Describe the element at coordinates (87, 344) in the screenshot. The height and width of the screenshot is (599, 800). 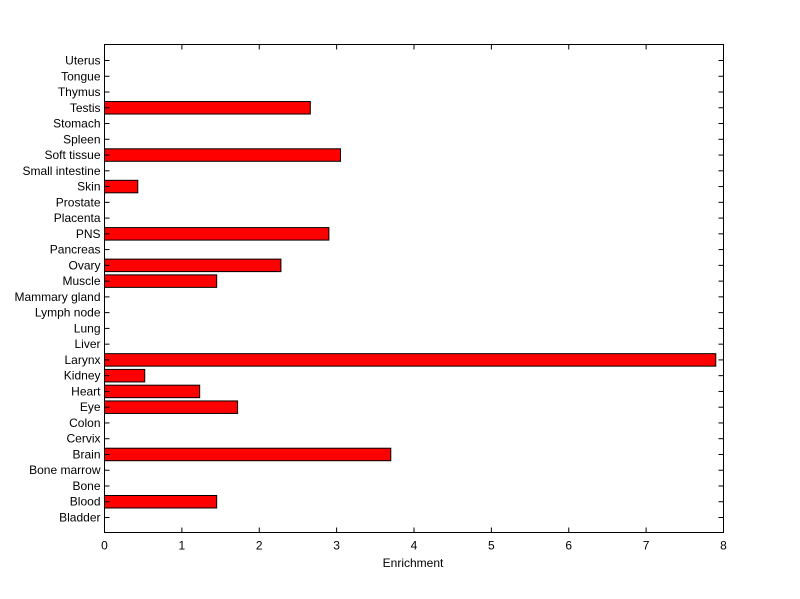
I see `y-tick-label: Liver` at that location.